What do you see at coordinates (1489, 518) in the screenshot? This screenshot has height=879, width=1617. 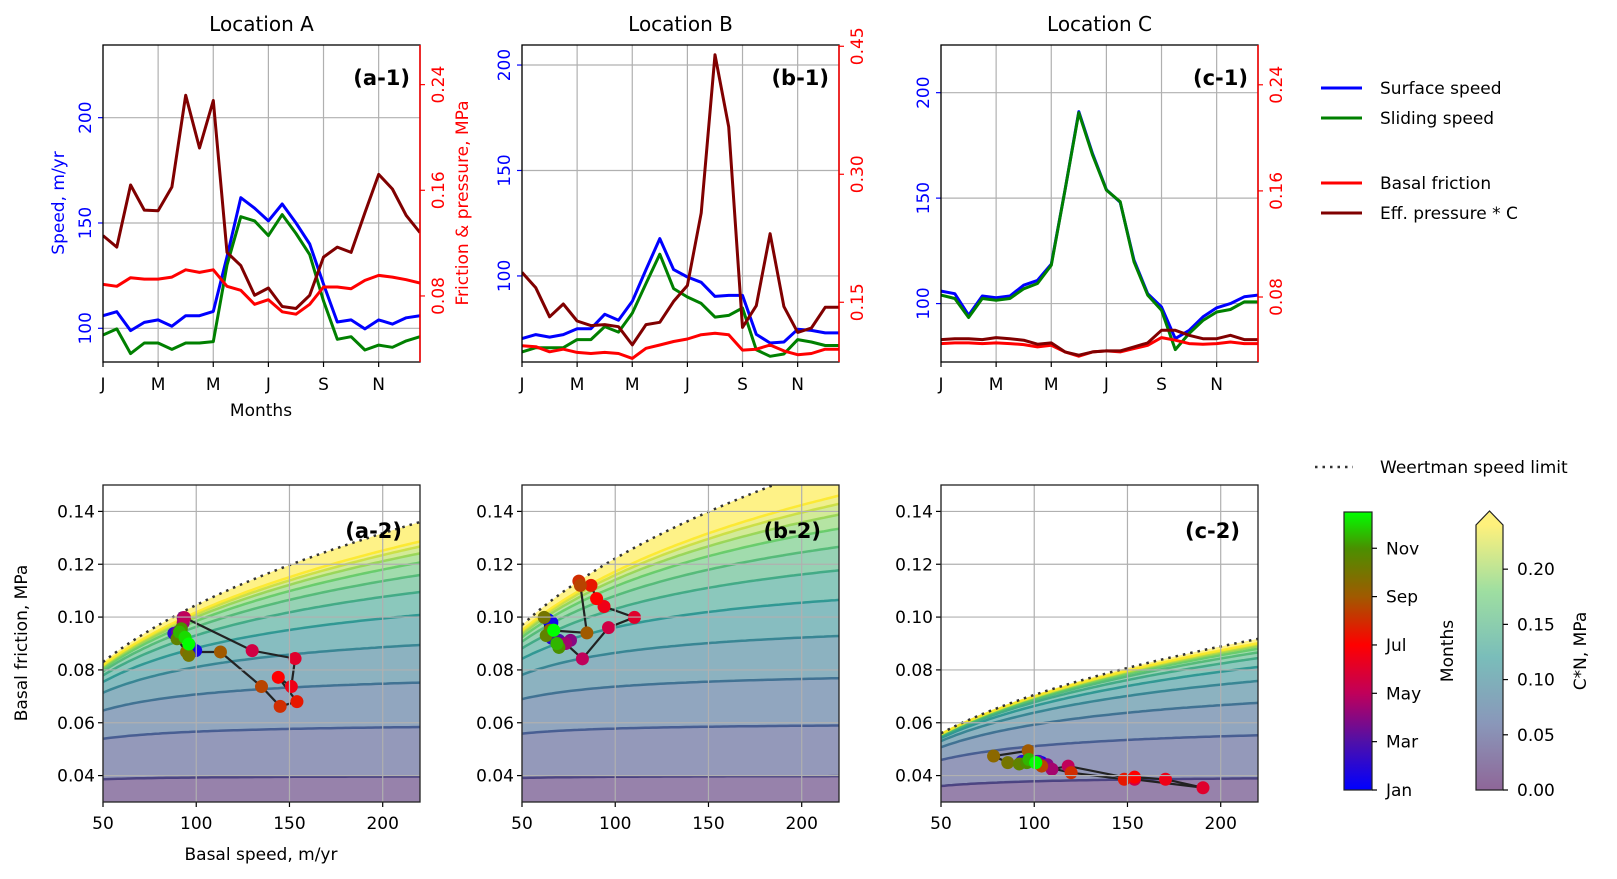 I see `cn-colorbar-extend-triangle` at bounding box center [1489, 518].